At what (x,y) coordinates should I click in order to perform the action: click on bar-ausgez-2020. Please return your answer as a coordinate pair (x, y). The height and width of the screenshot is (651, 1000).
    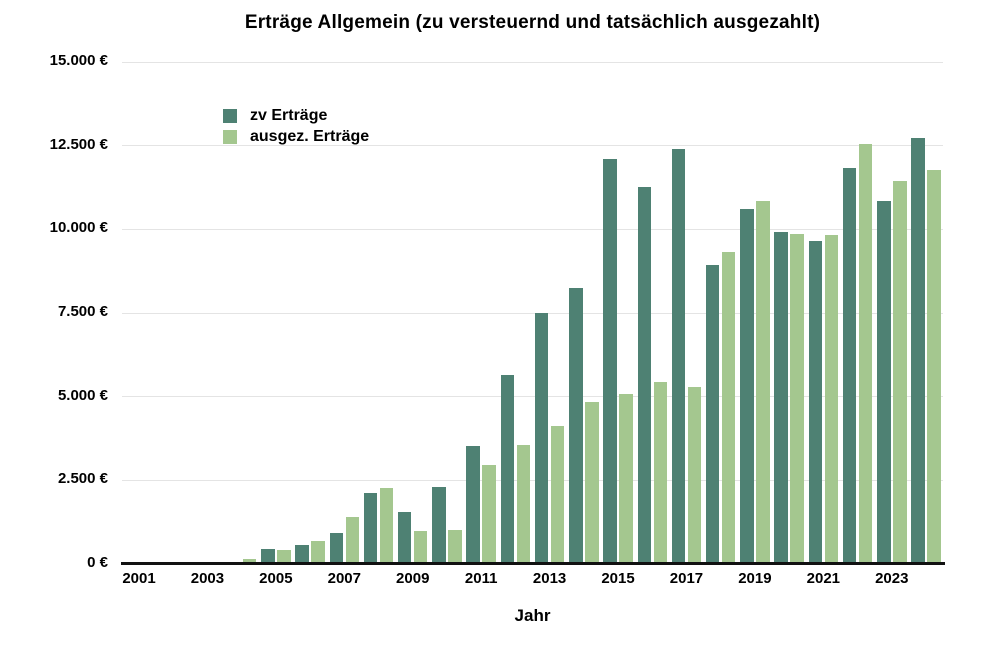
    Looking at the image, I should click on (797, 399).